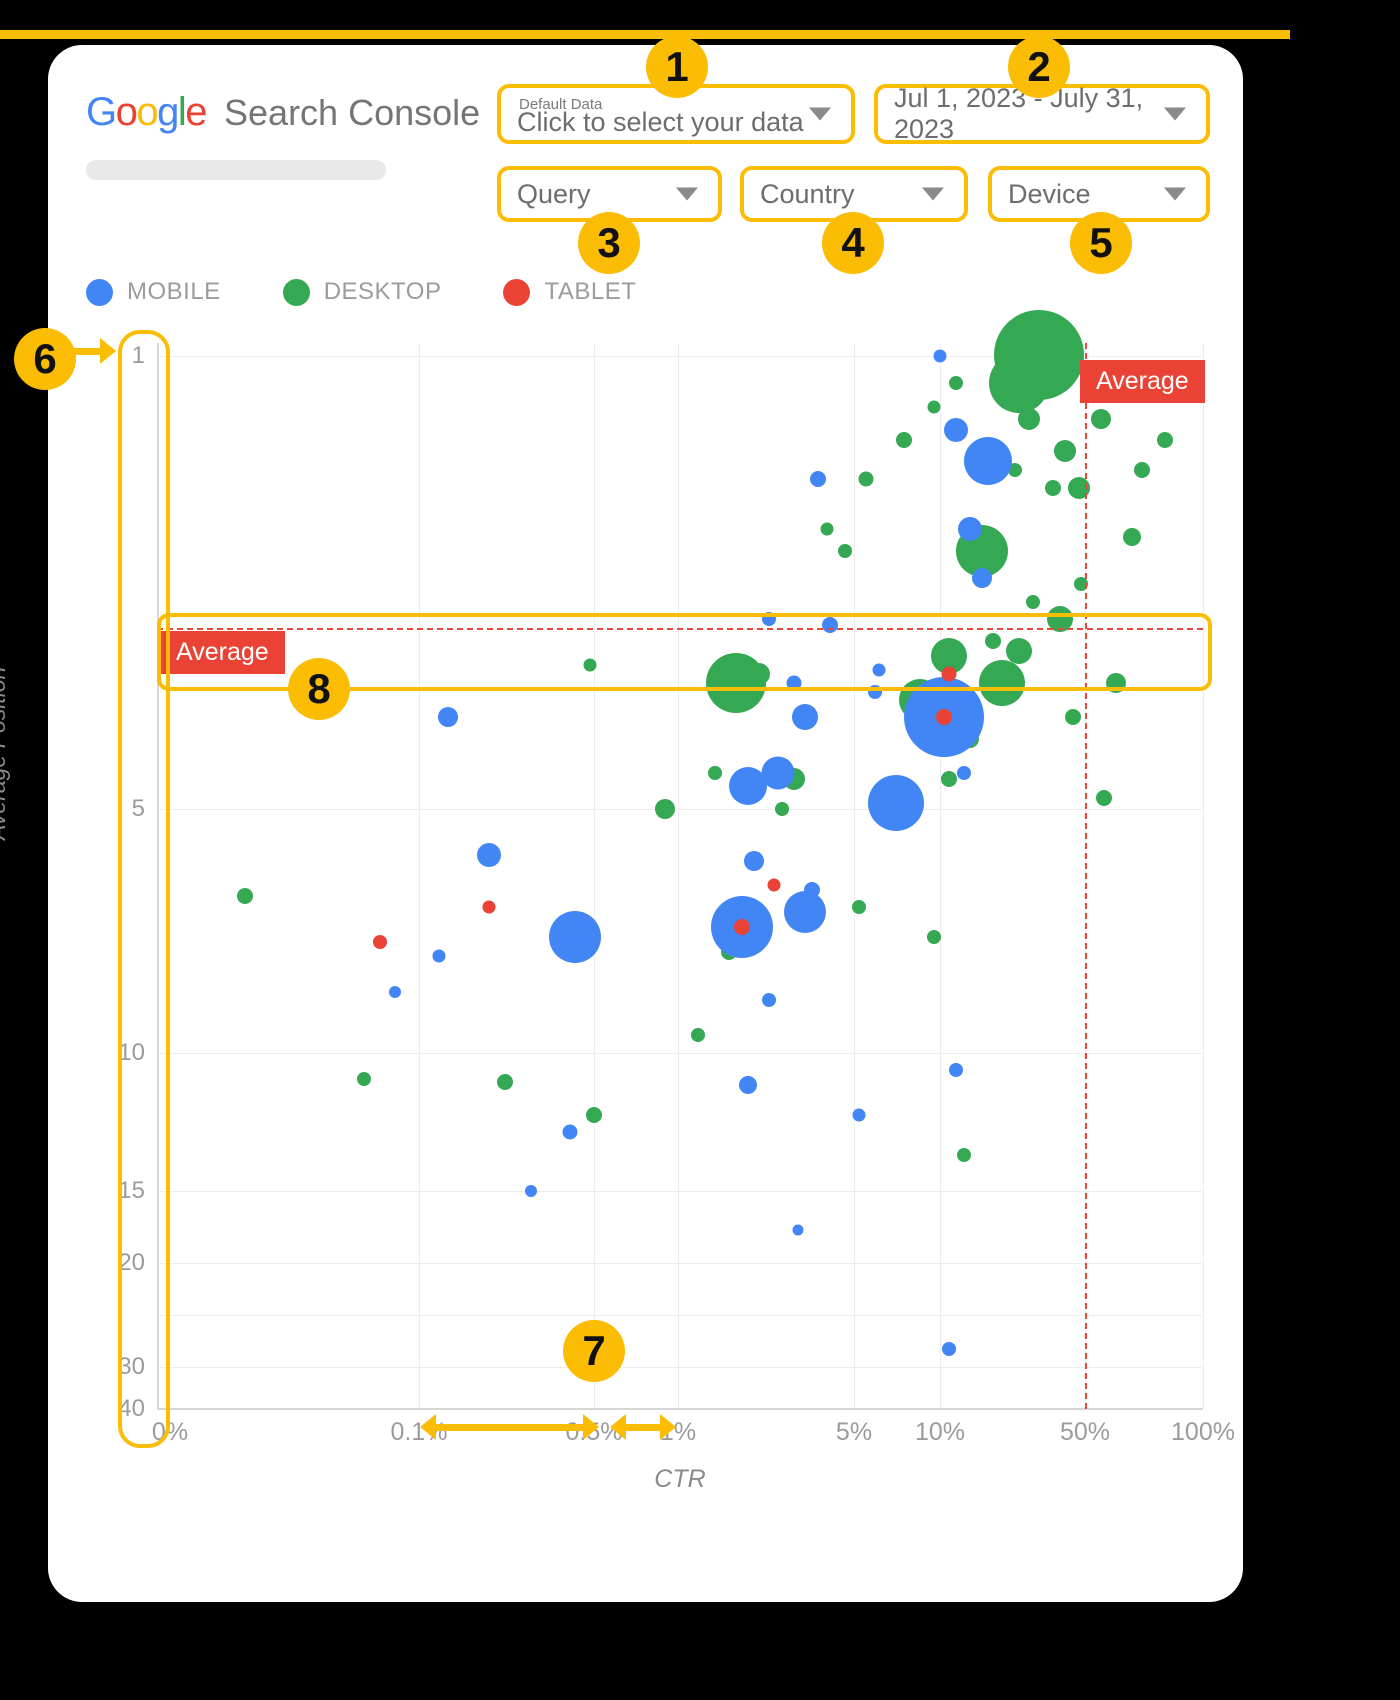  What do you see at coordinates (609, 194) in the screenshot?
I see `query-dropdown: Query` at bounding box center [609, 194].